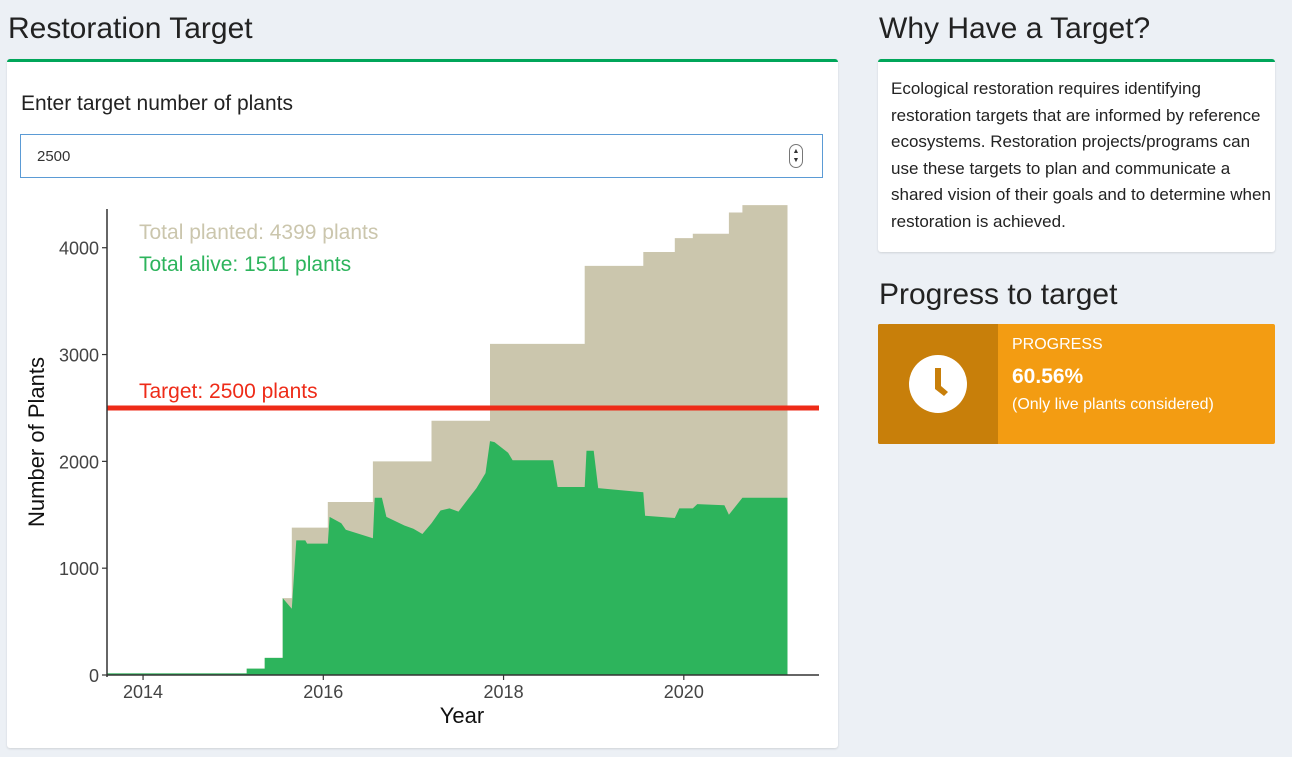  What do you see at coordinates (36, 442) in the screenshot?
I see `y-axis-title: Number of Plants` at bounding box center [36, 442].